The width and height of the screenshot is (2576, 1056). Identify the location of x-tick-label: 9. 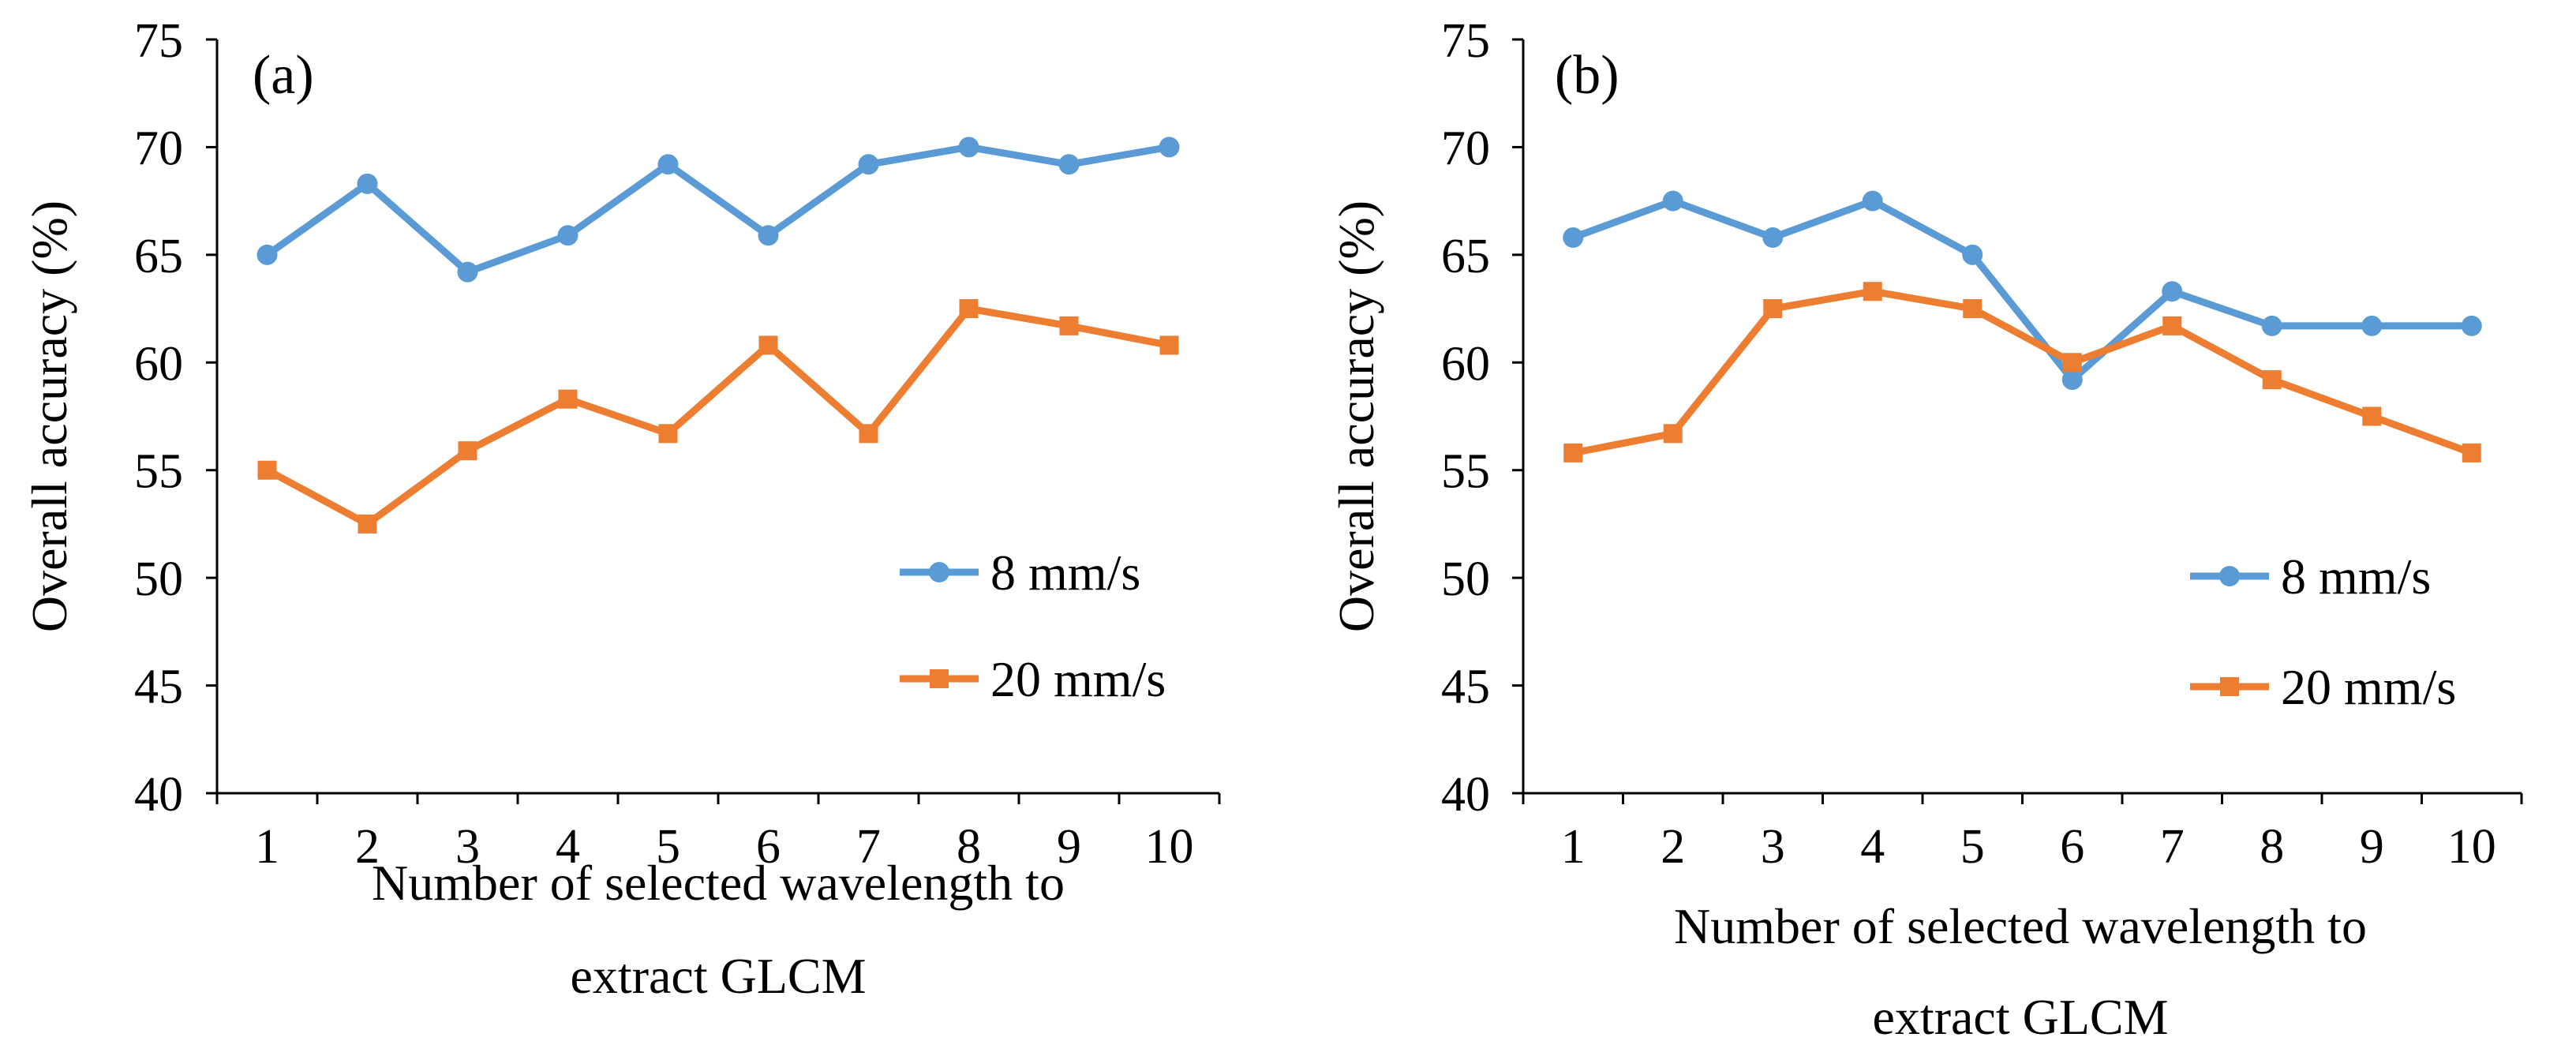
(2372, 847).